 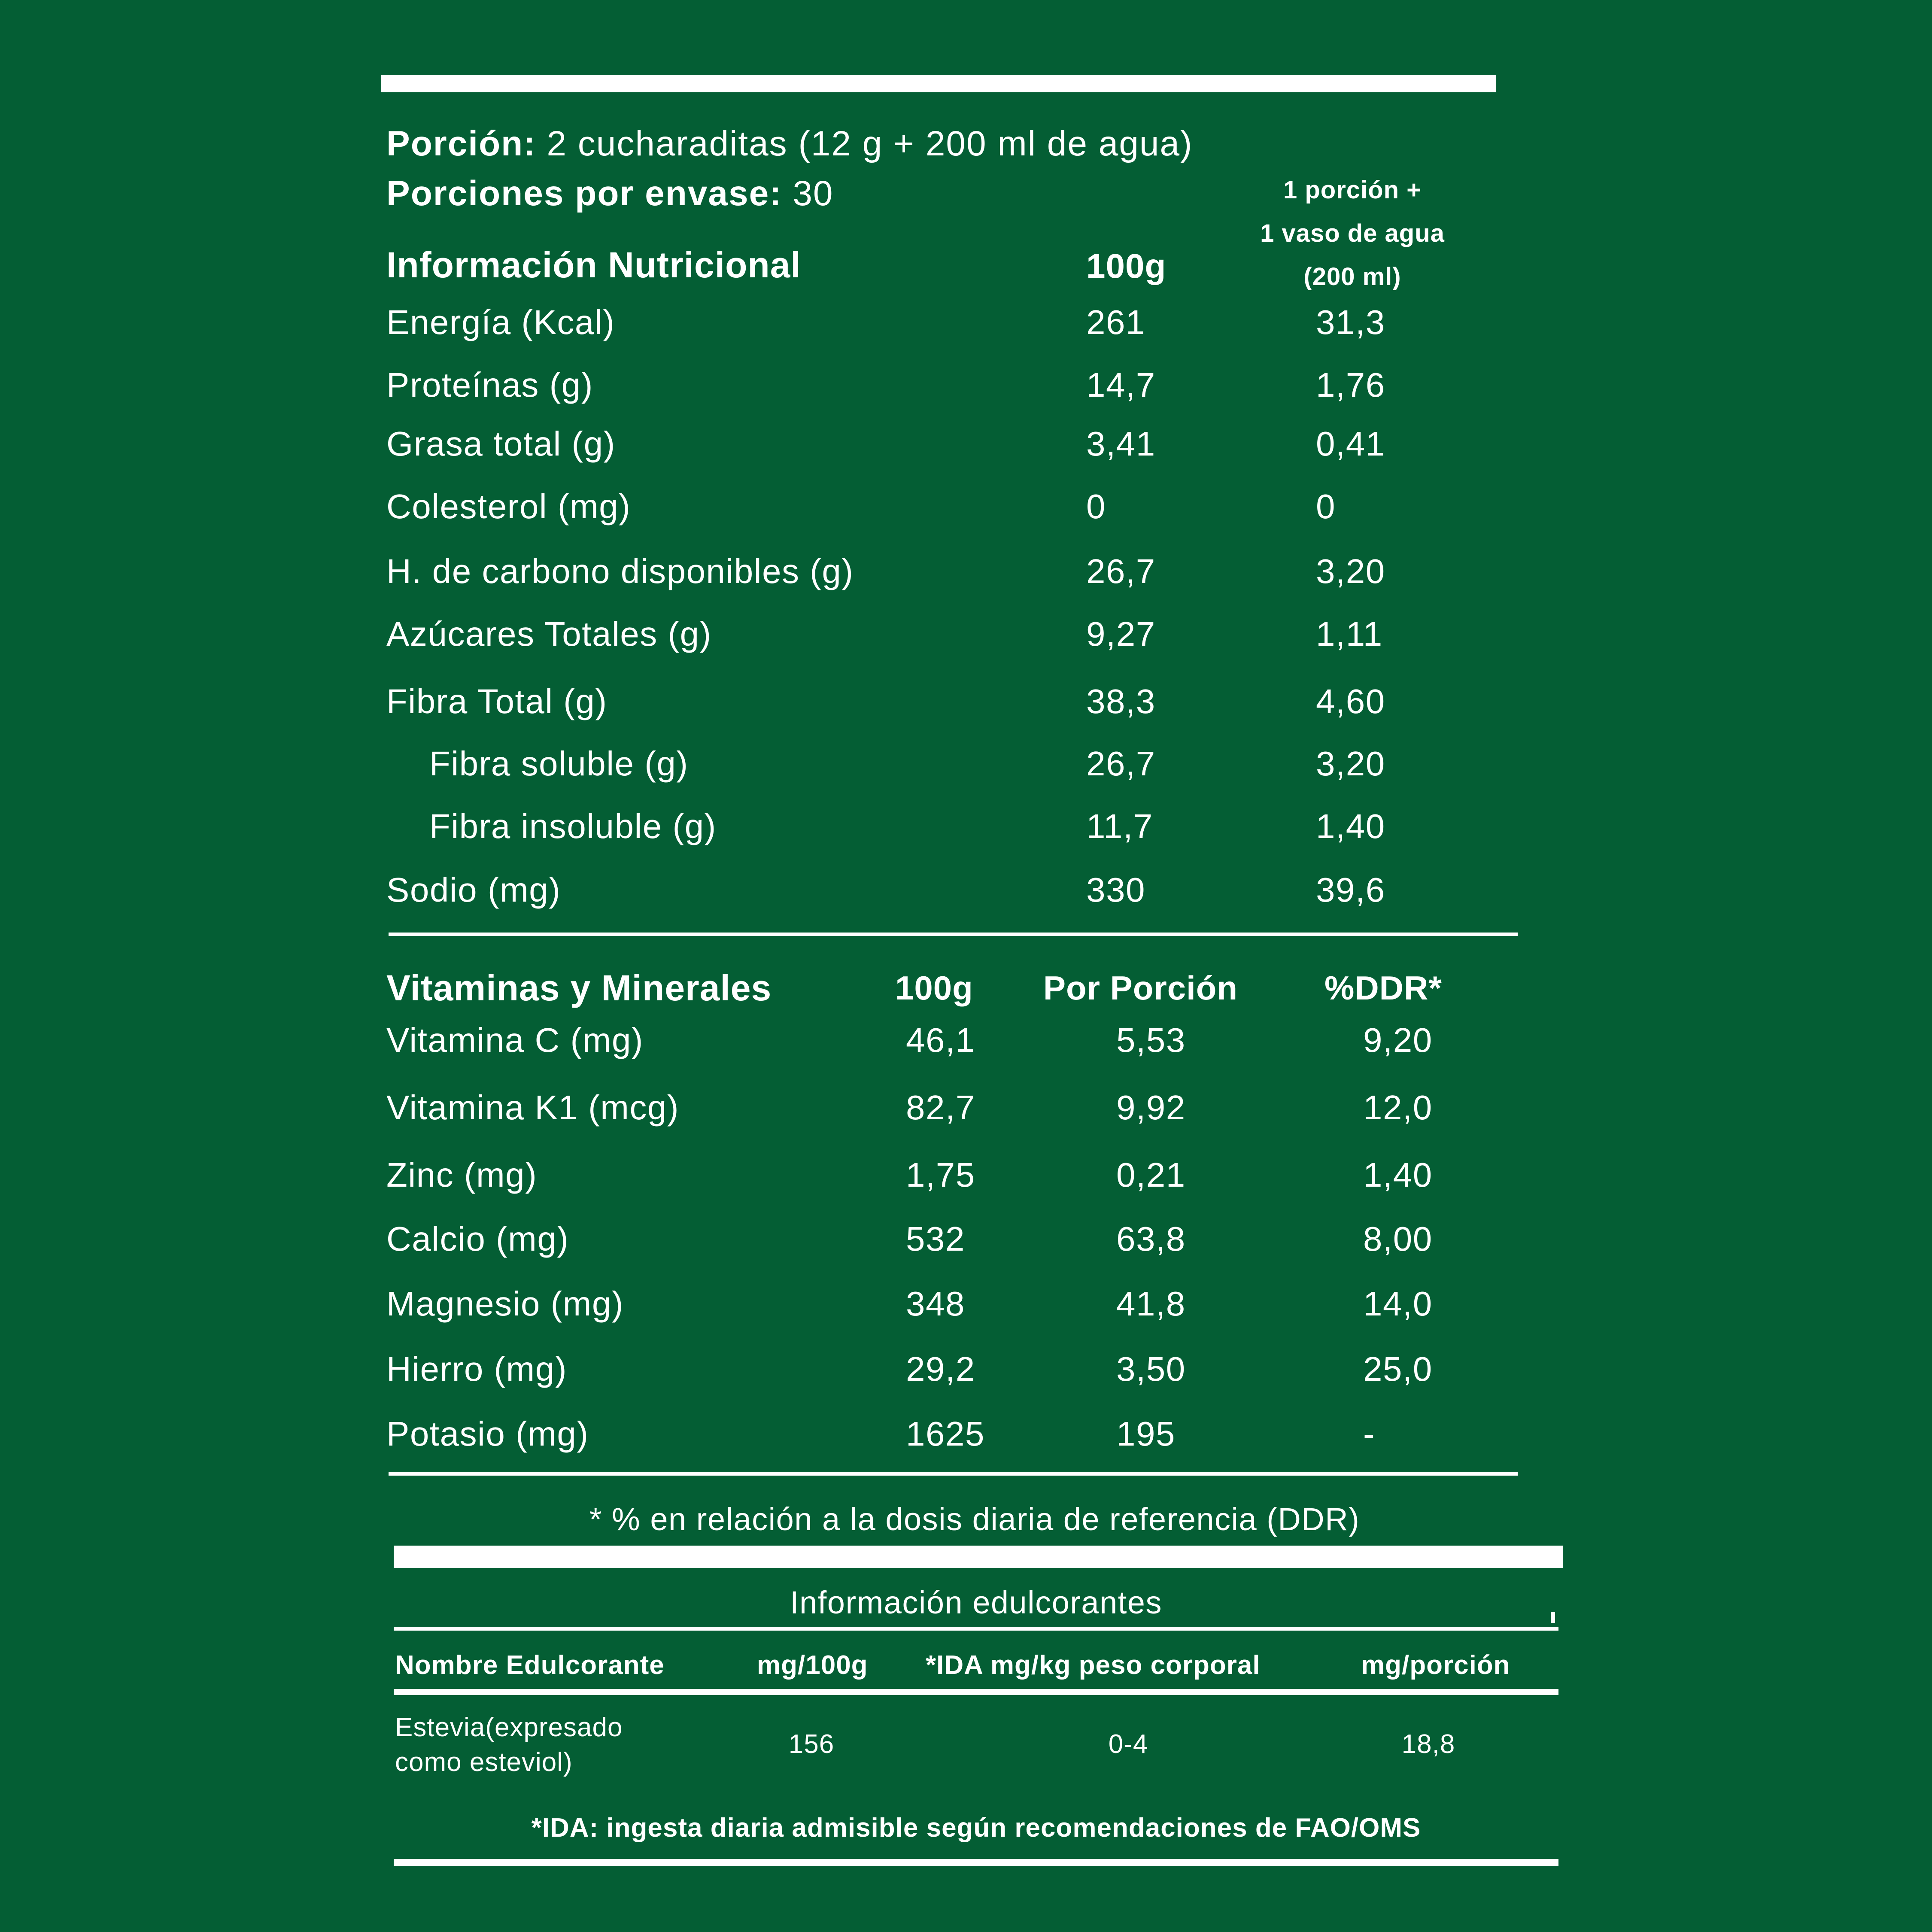 I want to click on sweetener-name-line2: como esteviol), so click(x=484, y=1762).